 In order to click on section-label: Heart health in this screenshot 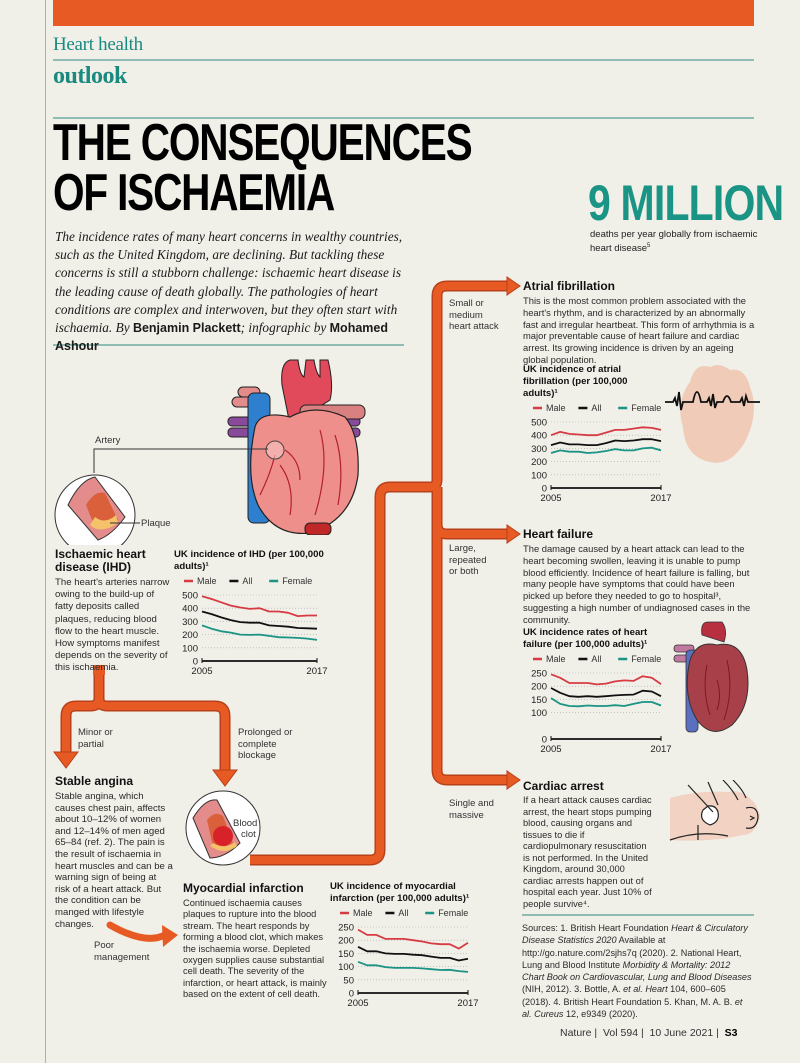, I will do `click(98, 44)`.